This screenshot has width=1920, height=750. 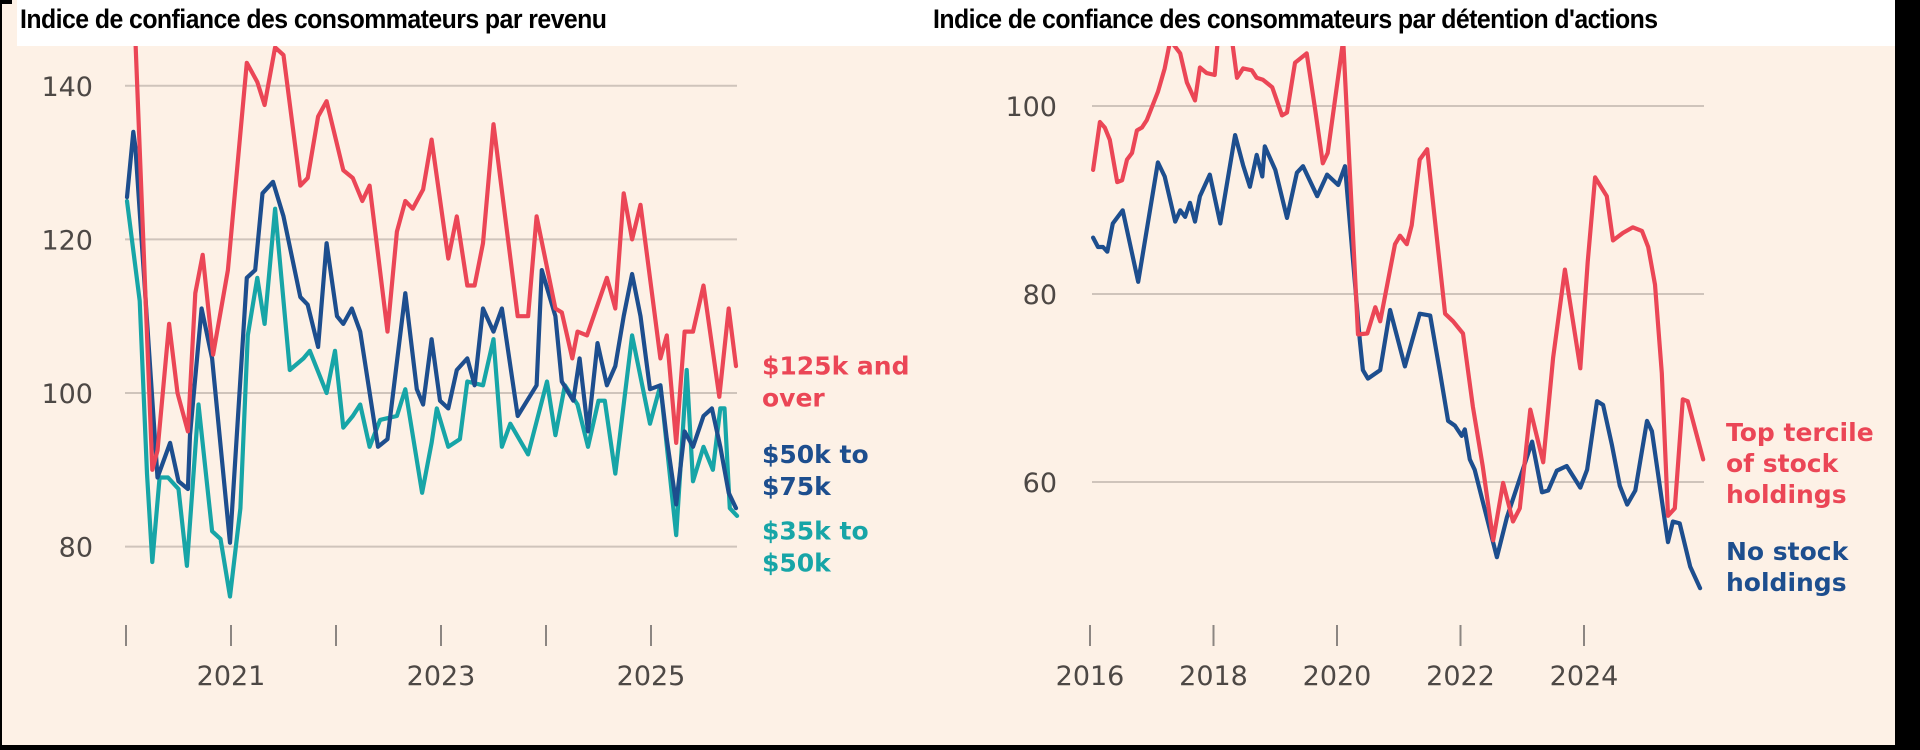 What do you see at coordinates (1337, 676) in the screenshot?
I see `x-tick-label: 2020` at bounding box center [1337, 676].